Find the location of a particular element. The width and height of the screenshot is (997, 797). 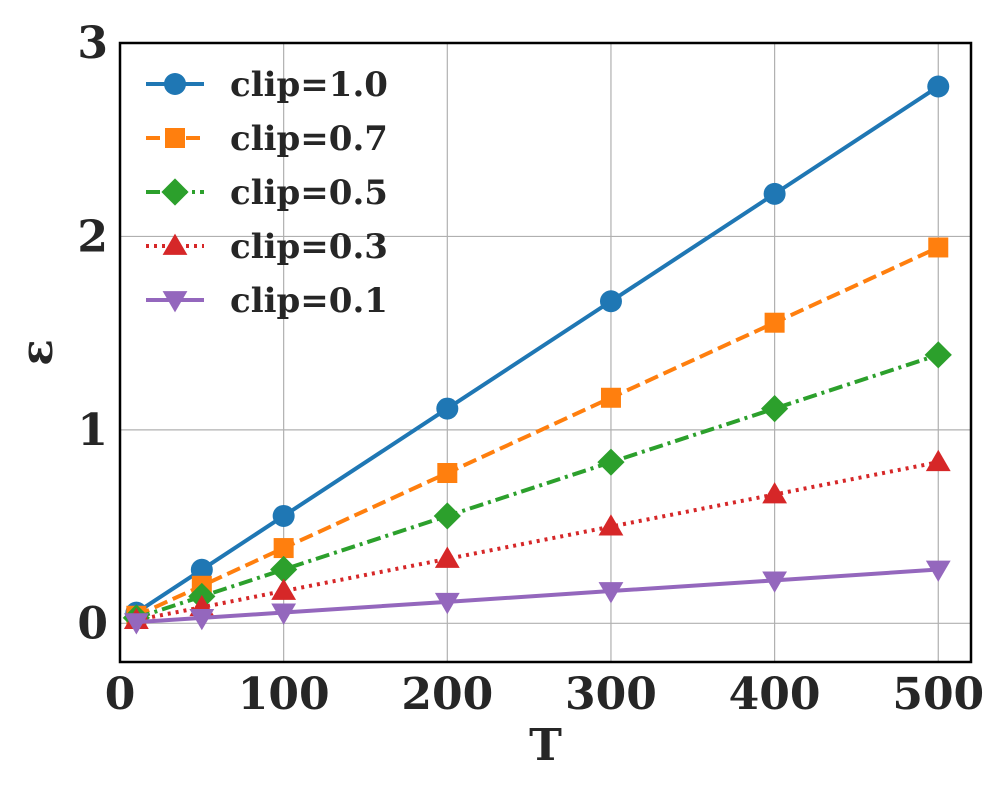

legend-label: clip=0.7 is located at coordinates (309, 139).